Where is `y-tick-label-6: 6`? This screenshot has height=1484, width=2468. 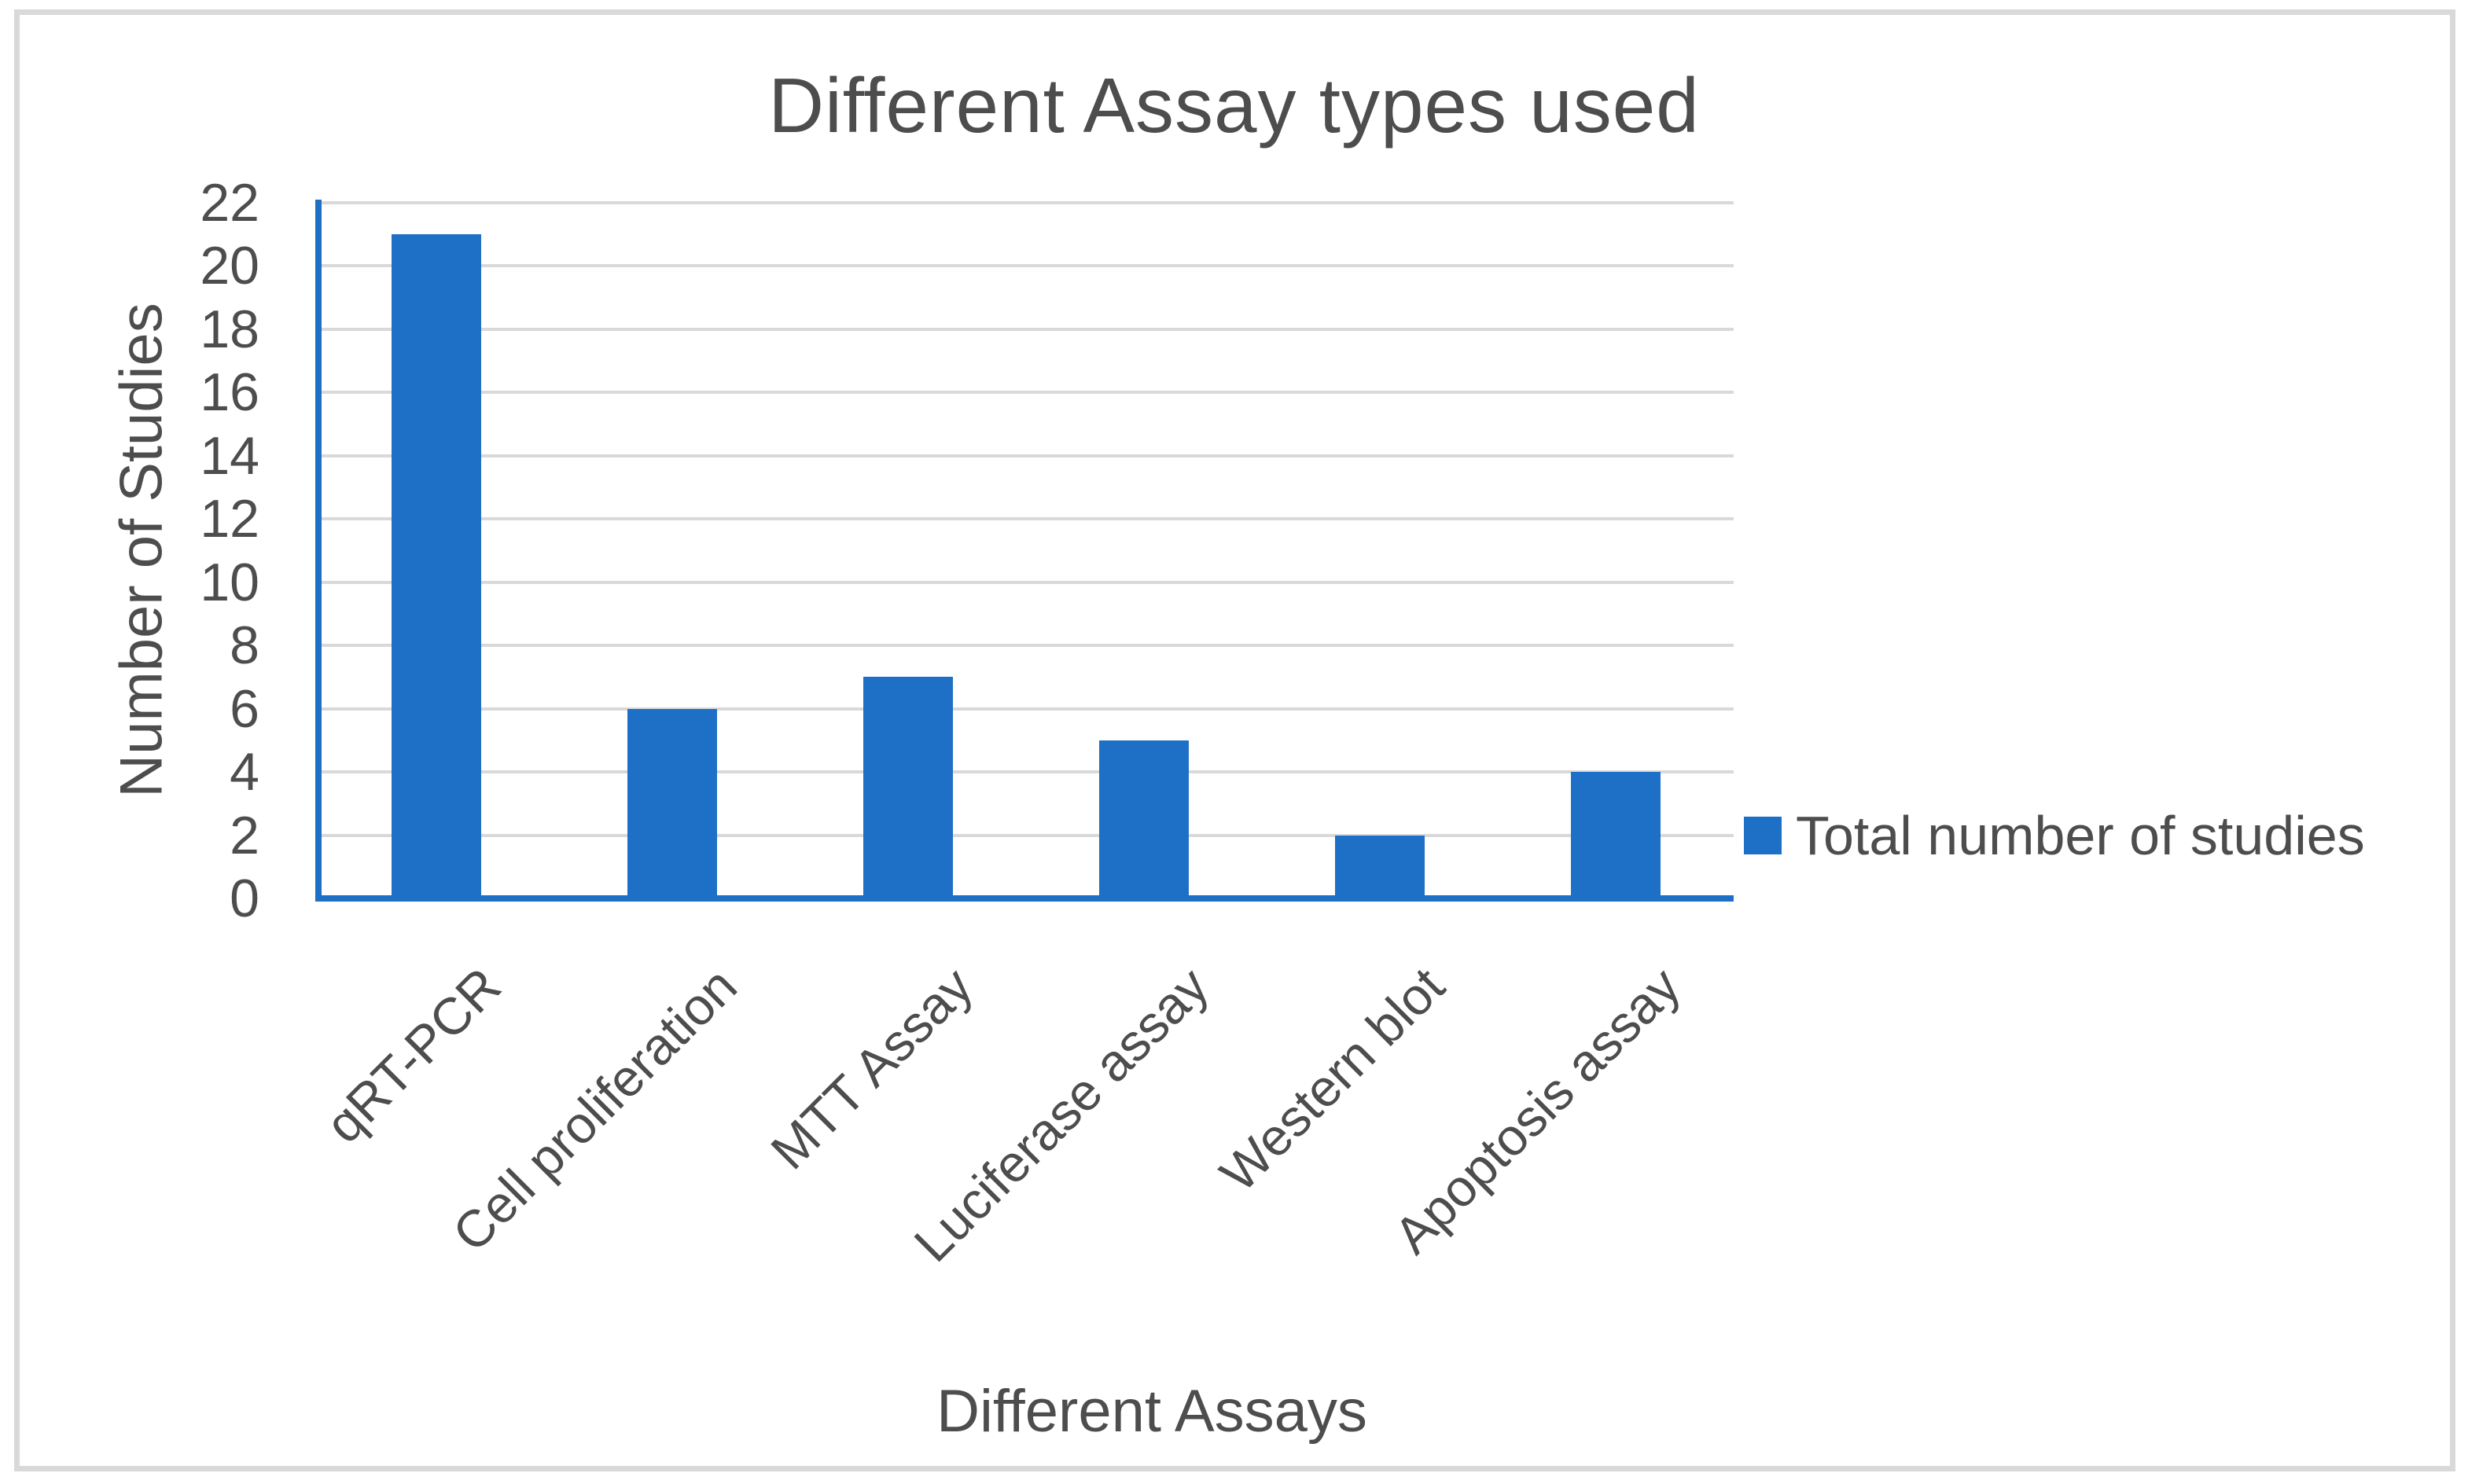 y-tick-label-6: 6 is located at coordinates (244, 708).